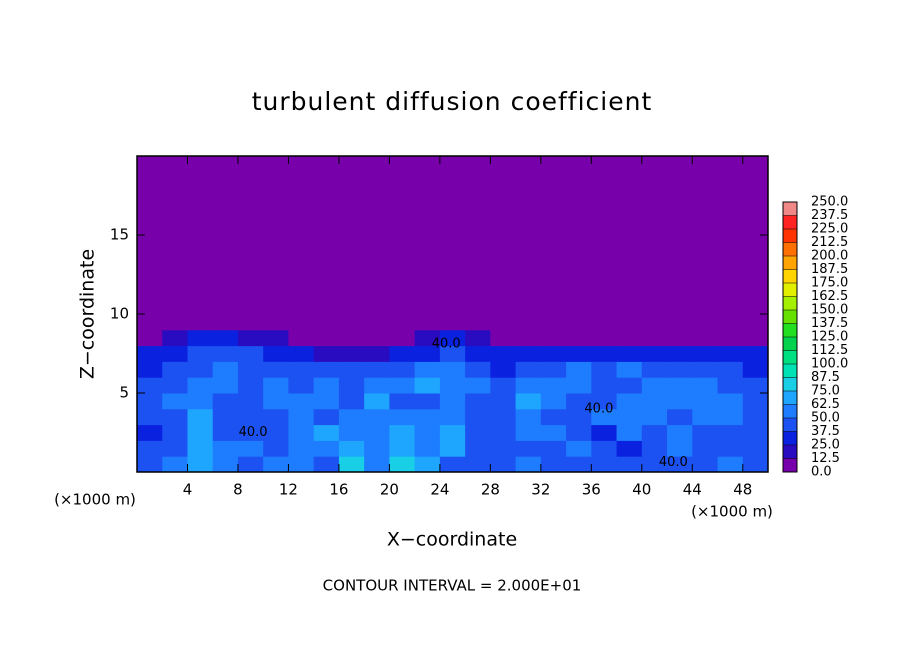 The height and width of the screenshot is (658, 904). What do you see at coordinates (829, 202) in the screenshot?
I see `colorbar-label: 250.0` at bounding box center [829, 202].